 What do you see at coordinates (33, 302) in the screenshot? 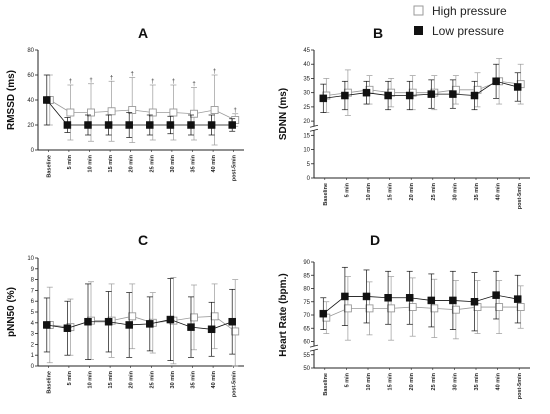
I see `y-tick-label: 6` at bounding box center [33, 302].